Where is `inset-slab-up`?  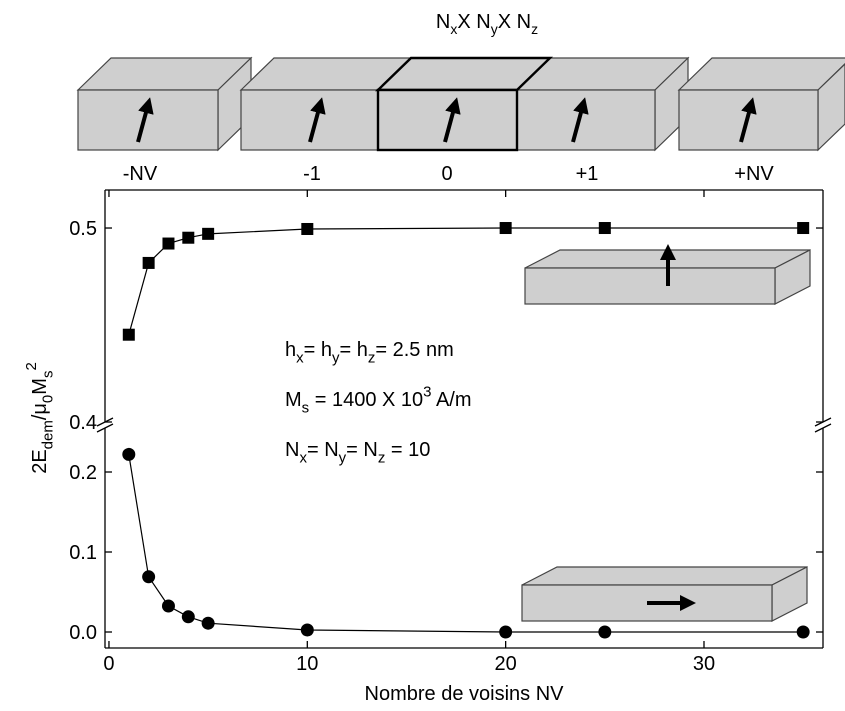 inset-slab-up is located at coordinates (667, 274).